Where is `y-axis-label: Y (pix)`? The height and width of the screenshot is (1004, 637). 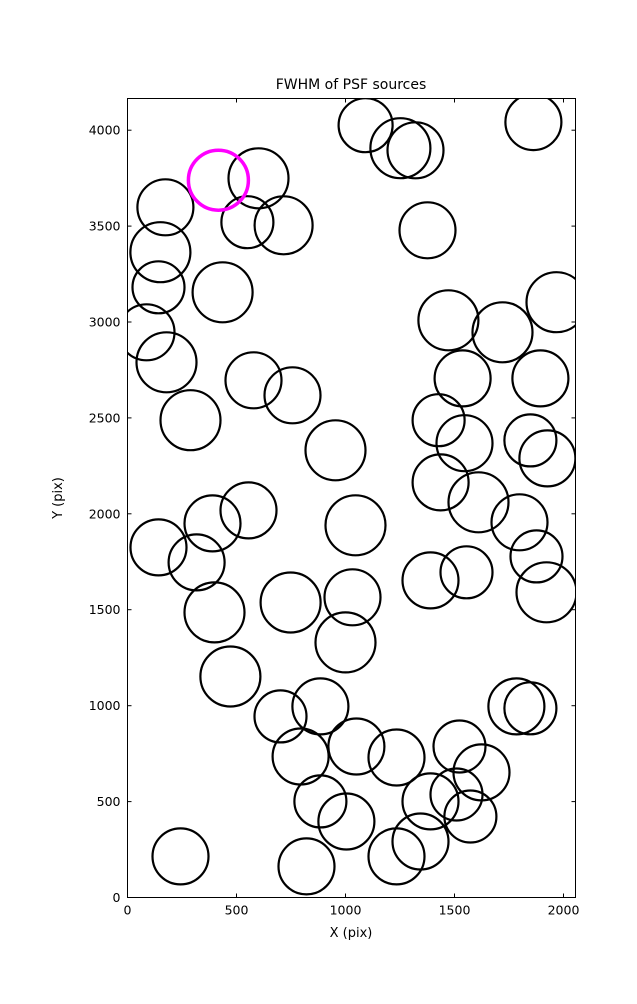 y-axis-label: Y (pix) is located at coordinates (58, 498).